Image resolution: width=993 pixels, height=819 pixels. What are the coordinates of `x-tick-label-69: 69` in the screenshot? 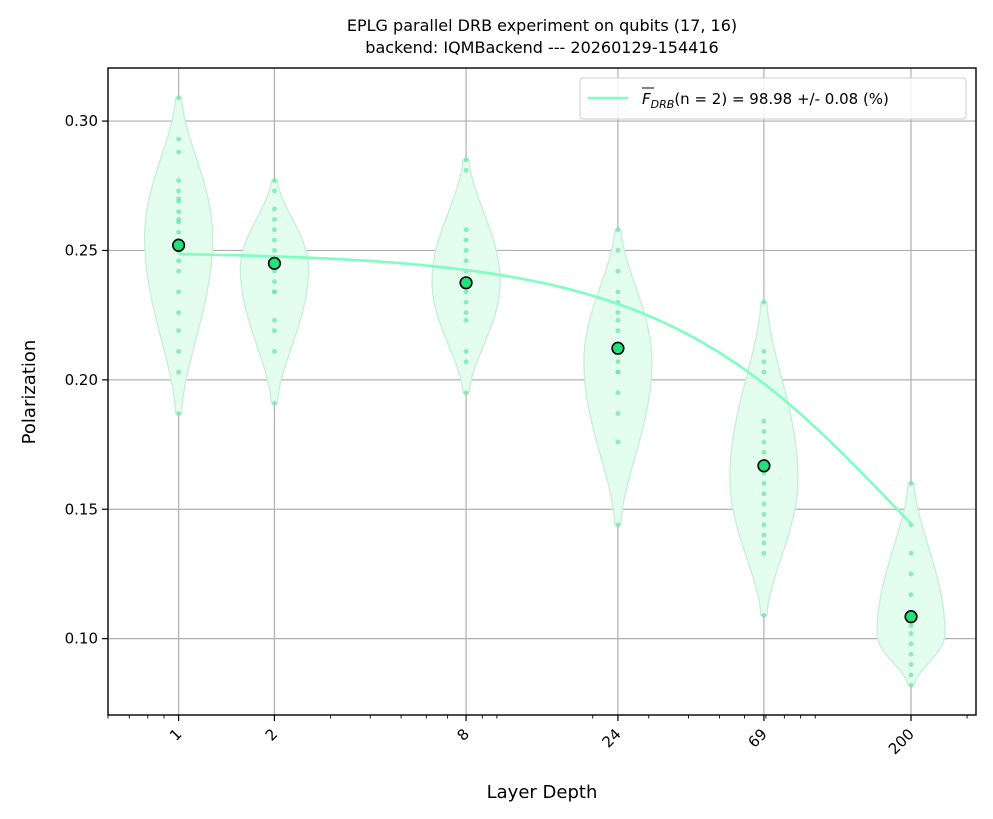 It's located at (758, 738).